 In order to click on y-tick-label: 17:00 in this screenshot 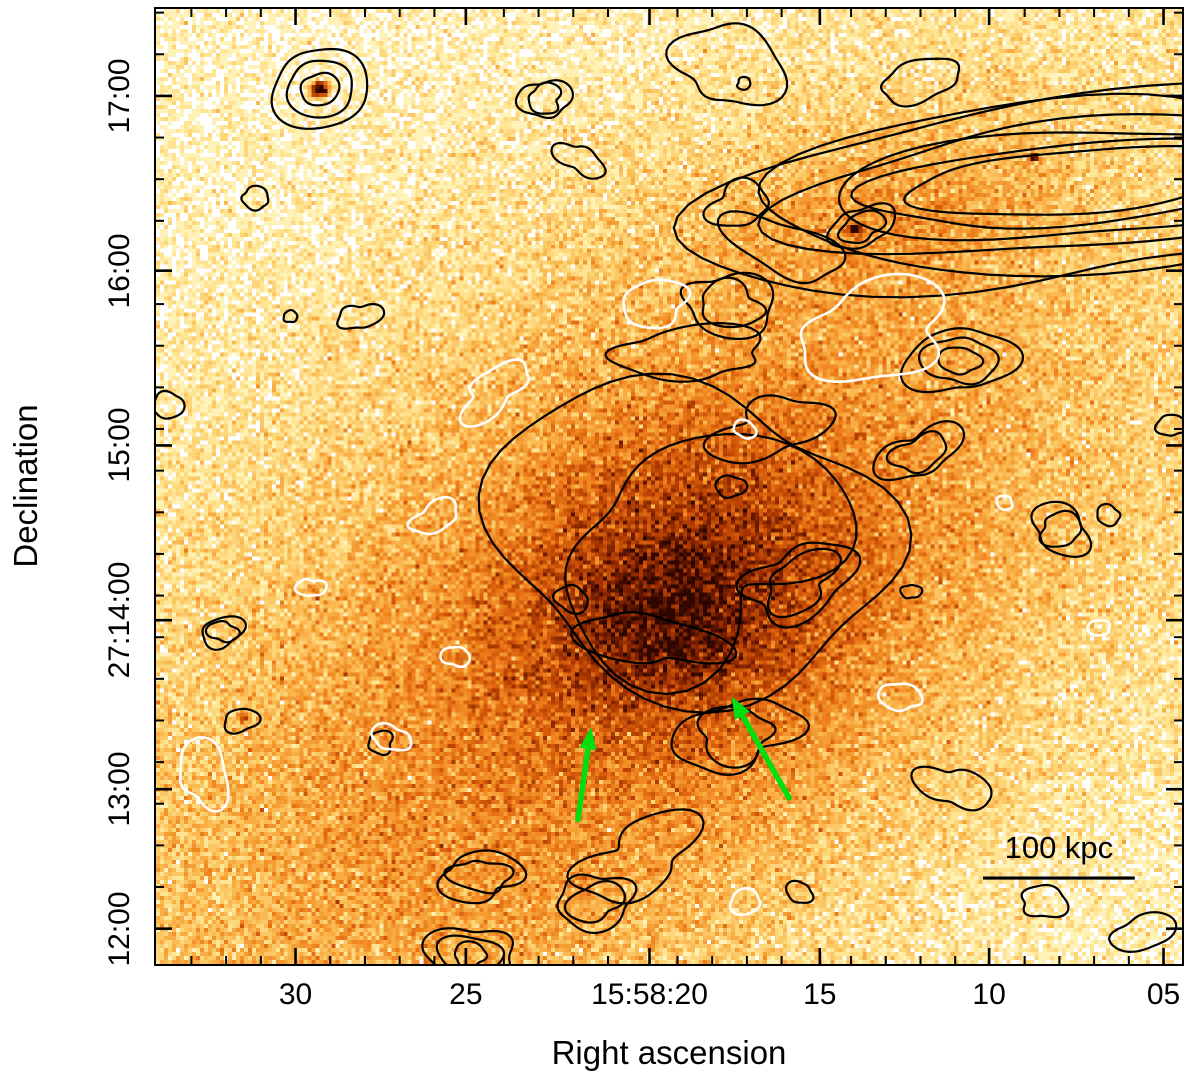, I will do `click(119, 96)`.